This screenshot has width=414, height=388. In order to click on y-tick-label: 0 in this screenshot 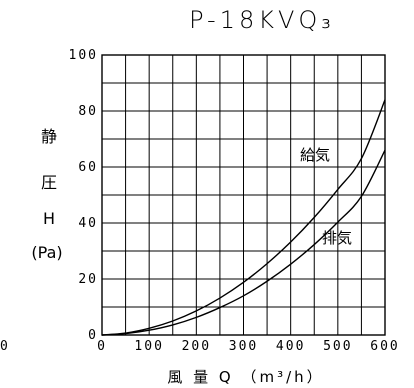, I will do `click(93, 335)`.